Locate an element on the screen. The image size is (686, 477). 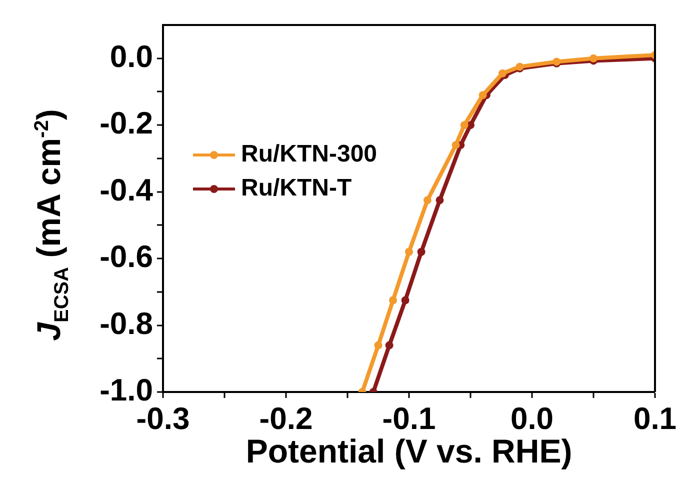
x-tick-label: 0.1 is located at coordinates (655, 418).